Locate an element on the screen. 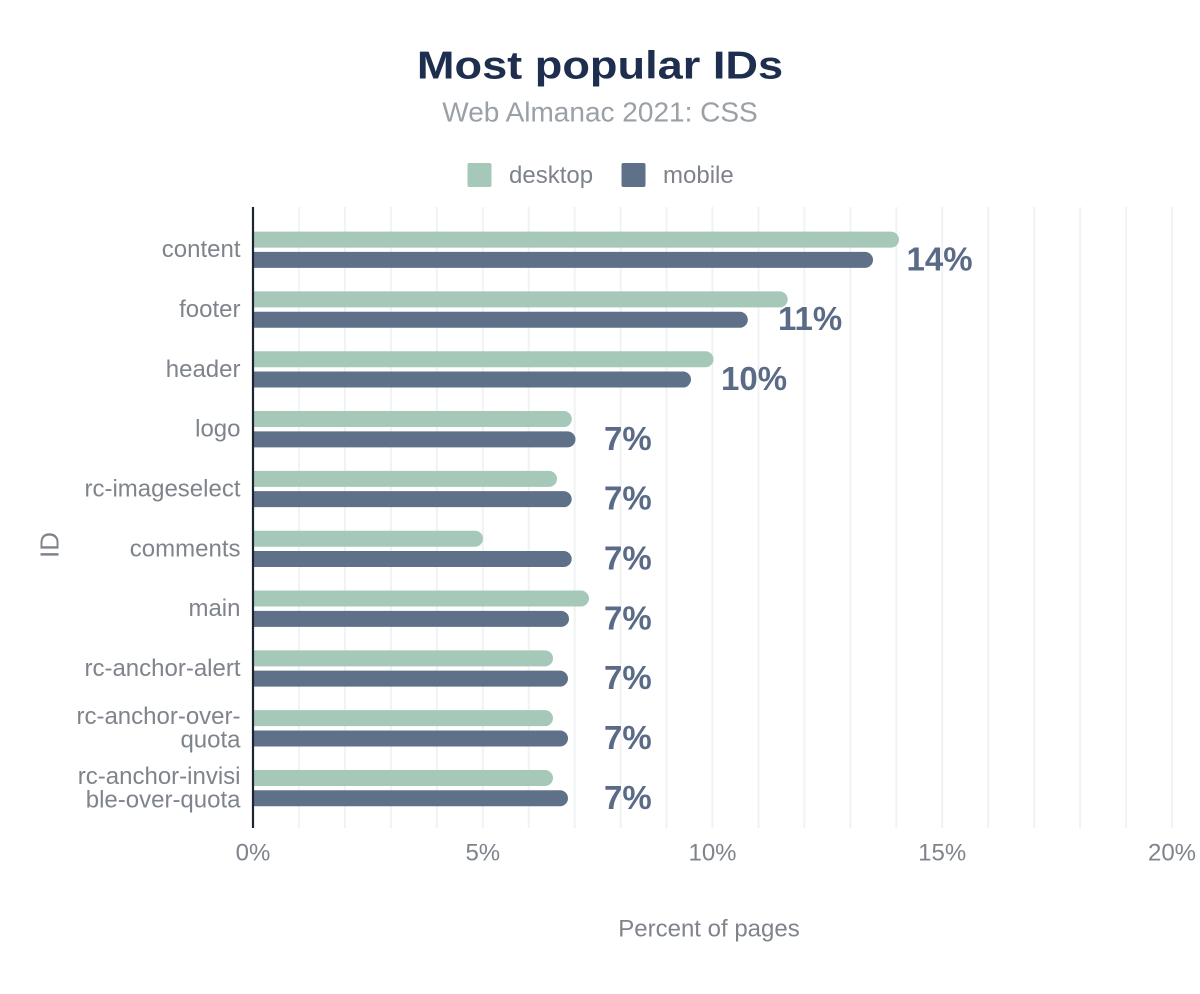 The height and width of the screenshot is (994, 1200). svg-text: main is located at coordinates (214, 608).